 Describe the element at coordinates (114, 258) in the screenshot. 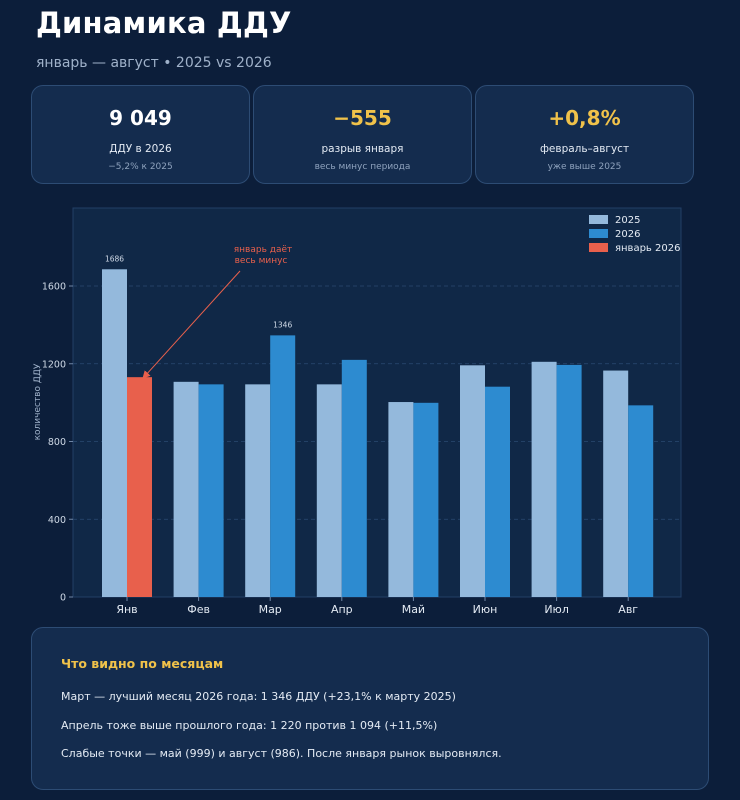

I see `data-label: 1686` at that location.